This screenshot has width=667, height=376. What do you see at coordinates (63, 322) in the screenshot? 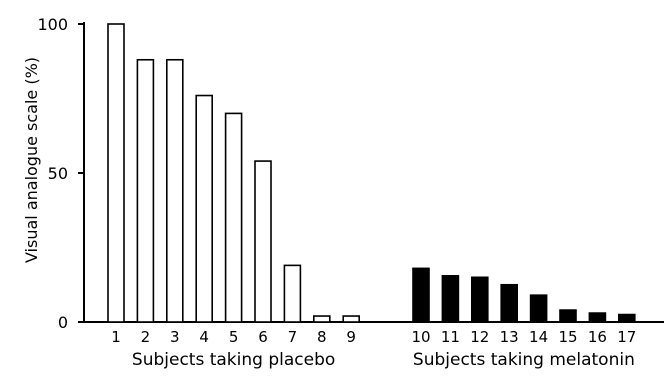
I see `y-tick-label-0: 0` at bounding box center [63, 322].